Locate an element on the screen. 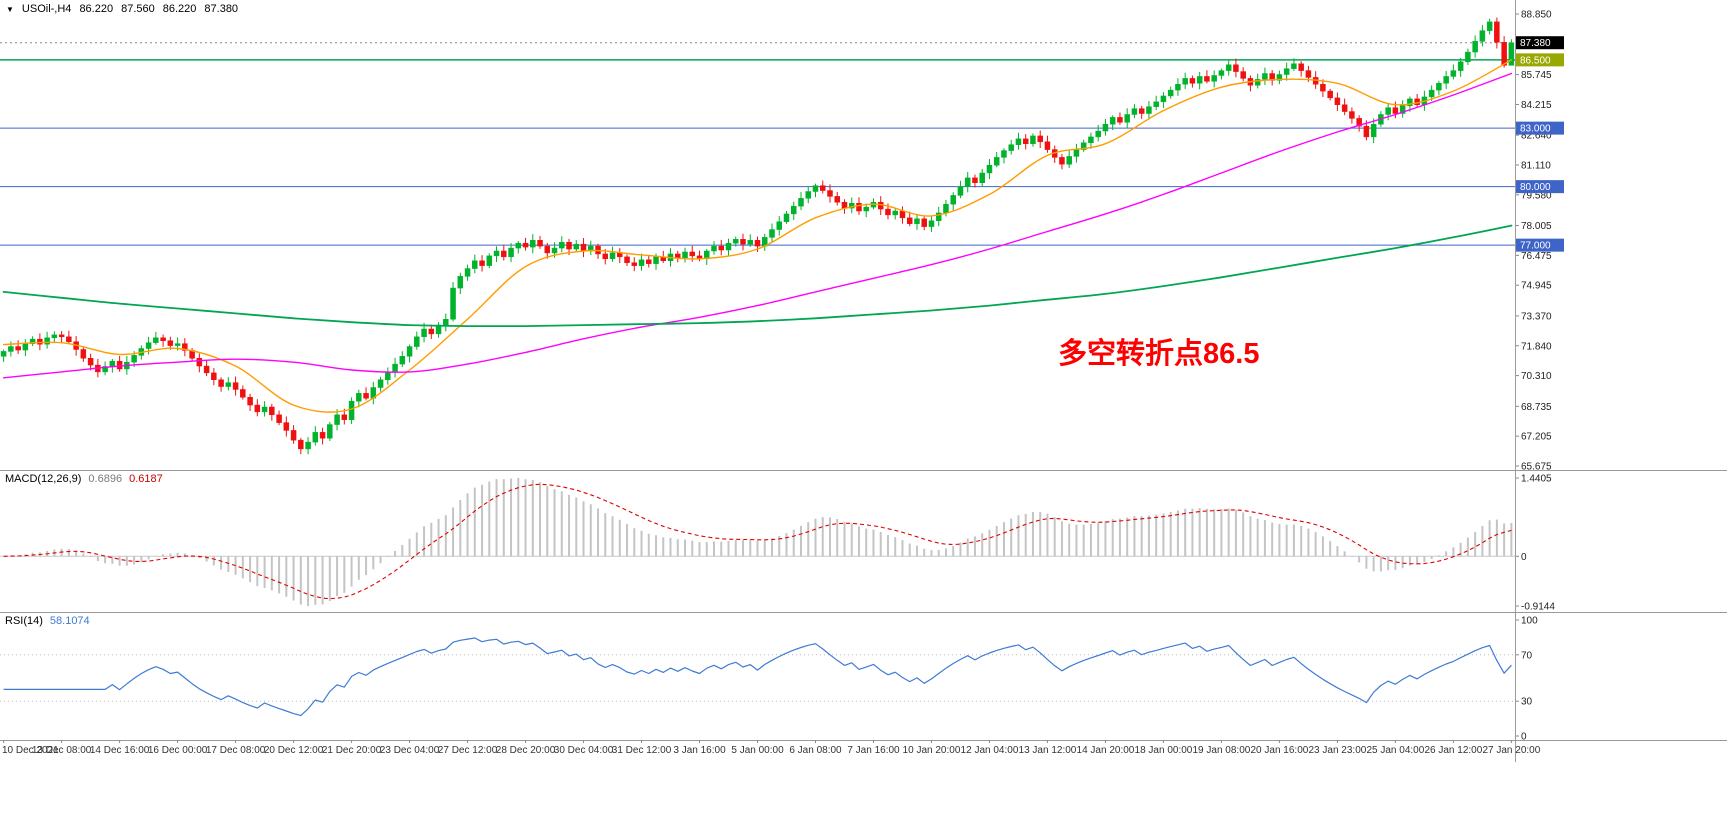 This screenshot has height=838, width=1727. time-tick-label: 23 Jan 23:00 is located at coordinates (1337, 750).